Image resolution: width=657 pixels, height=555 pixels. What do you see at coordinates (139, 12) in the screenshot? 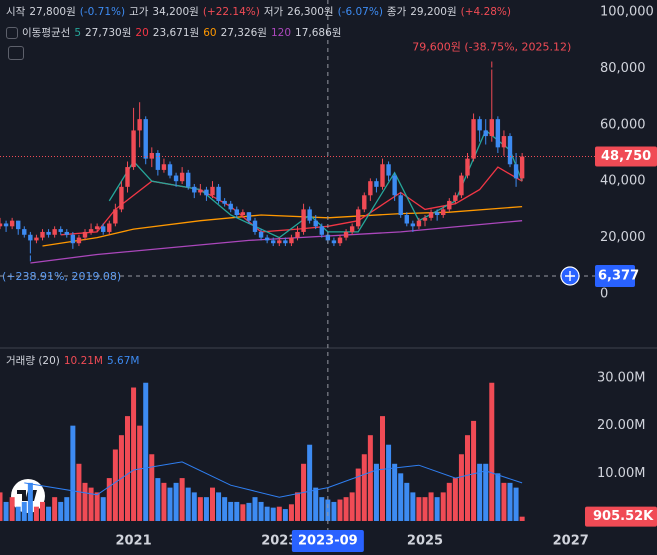
I see `ohlc-label: 고가` at bounding box center [139, 12].